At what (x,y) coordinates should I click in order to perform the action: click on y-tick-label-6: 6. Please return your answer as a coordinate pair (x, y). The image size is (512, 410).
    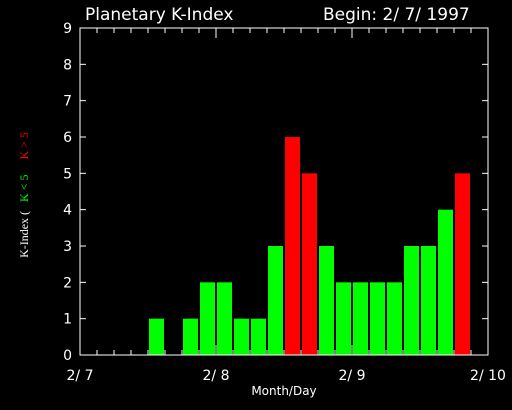
    Looking at the image, I should click on (67, 138).